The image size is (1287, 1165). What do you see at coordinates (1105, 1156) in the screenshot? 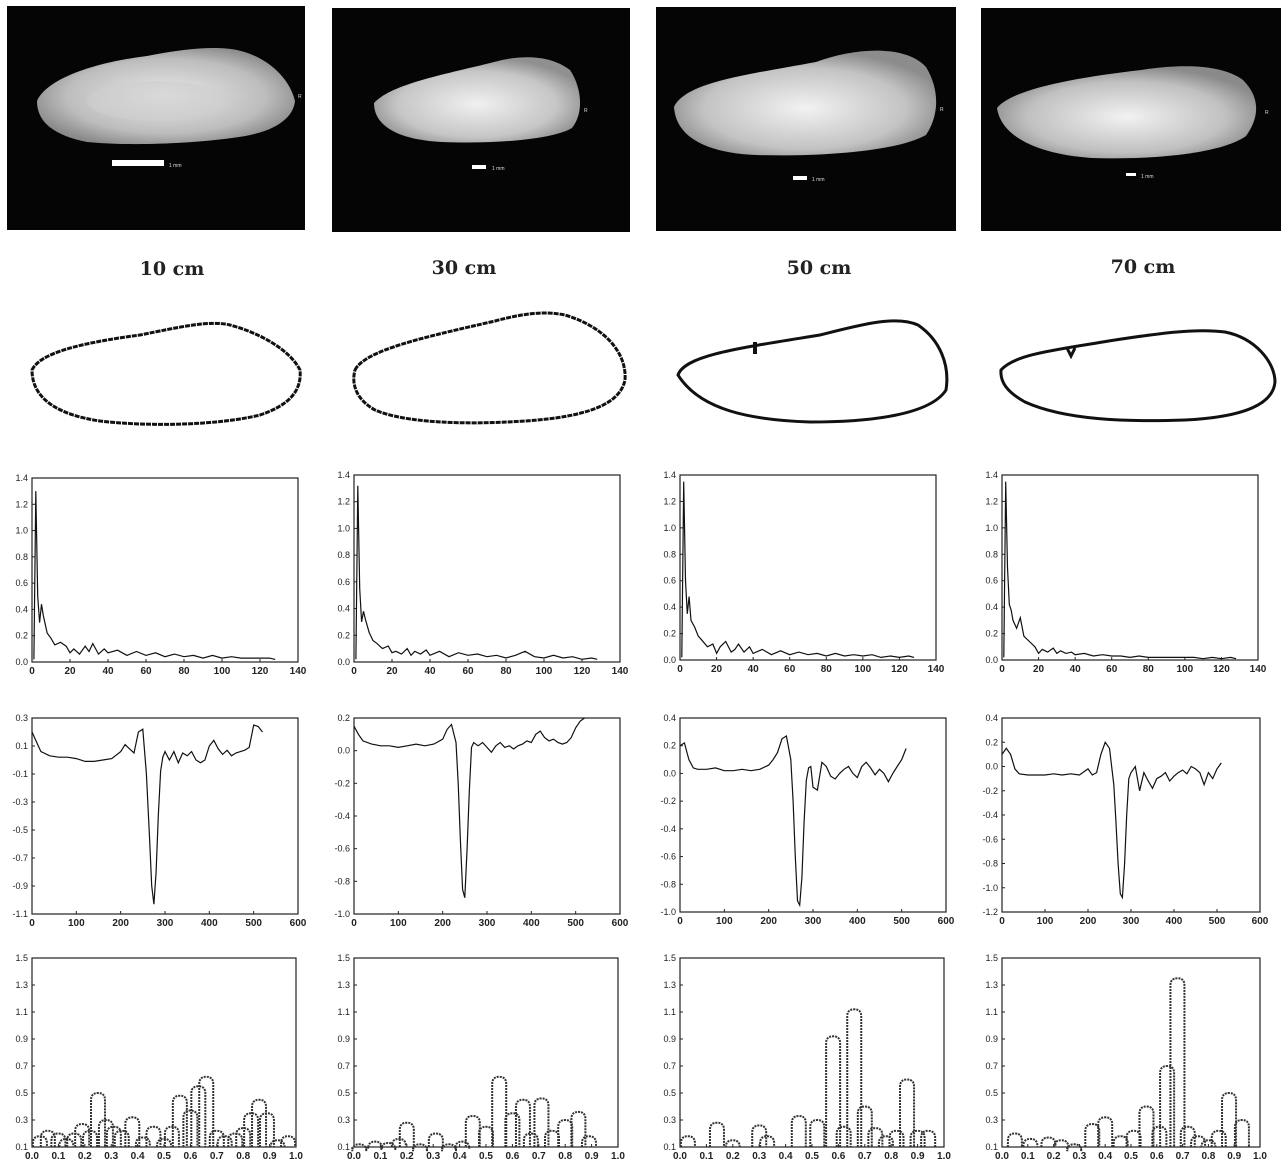
I see `x-tick-label: 0.4` at bounding box center [1105, 1156].